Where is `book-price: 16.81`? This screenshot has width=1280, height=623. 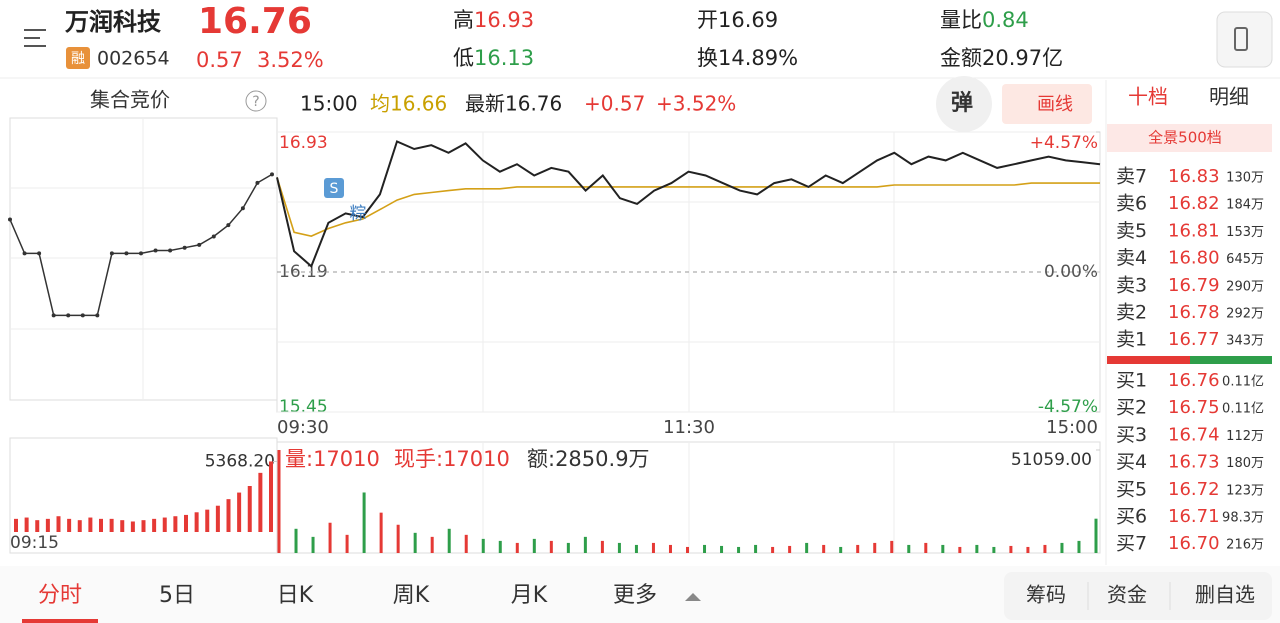 book-price: 16.81 is located at coordinates (1194, 230).